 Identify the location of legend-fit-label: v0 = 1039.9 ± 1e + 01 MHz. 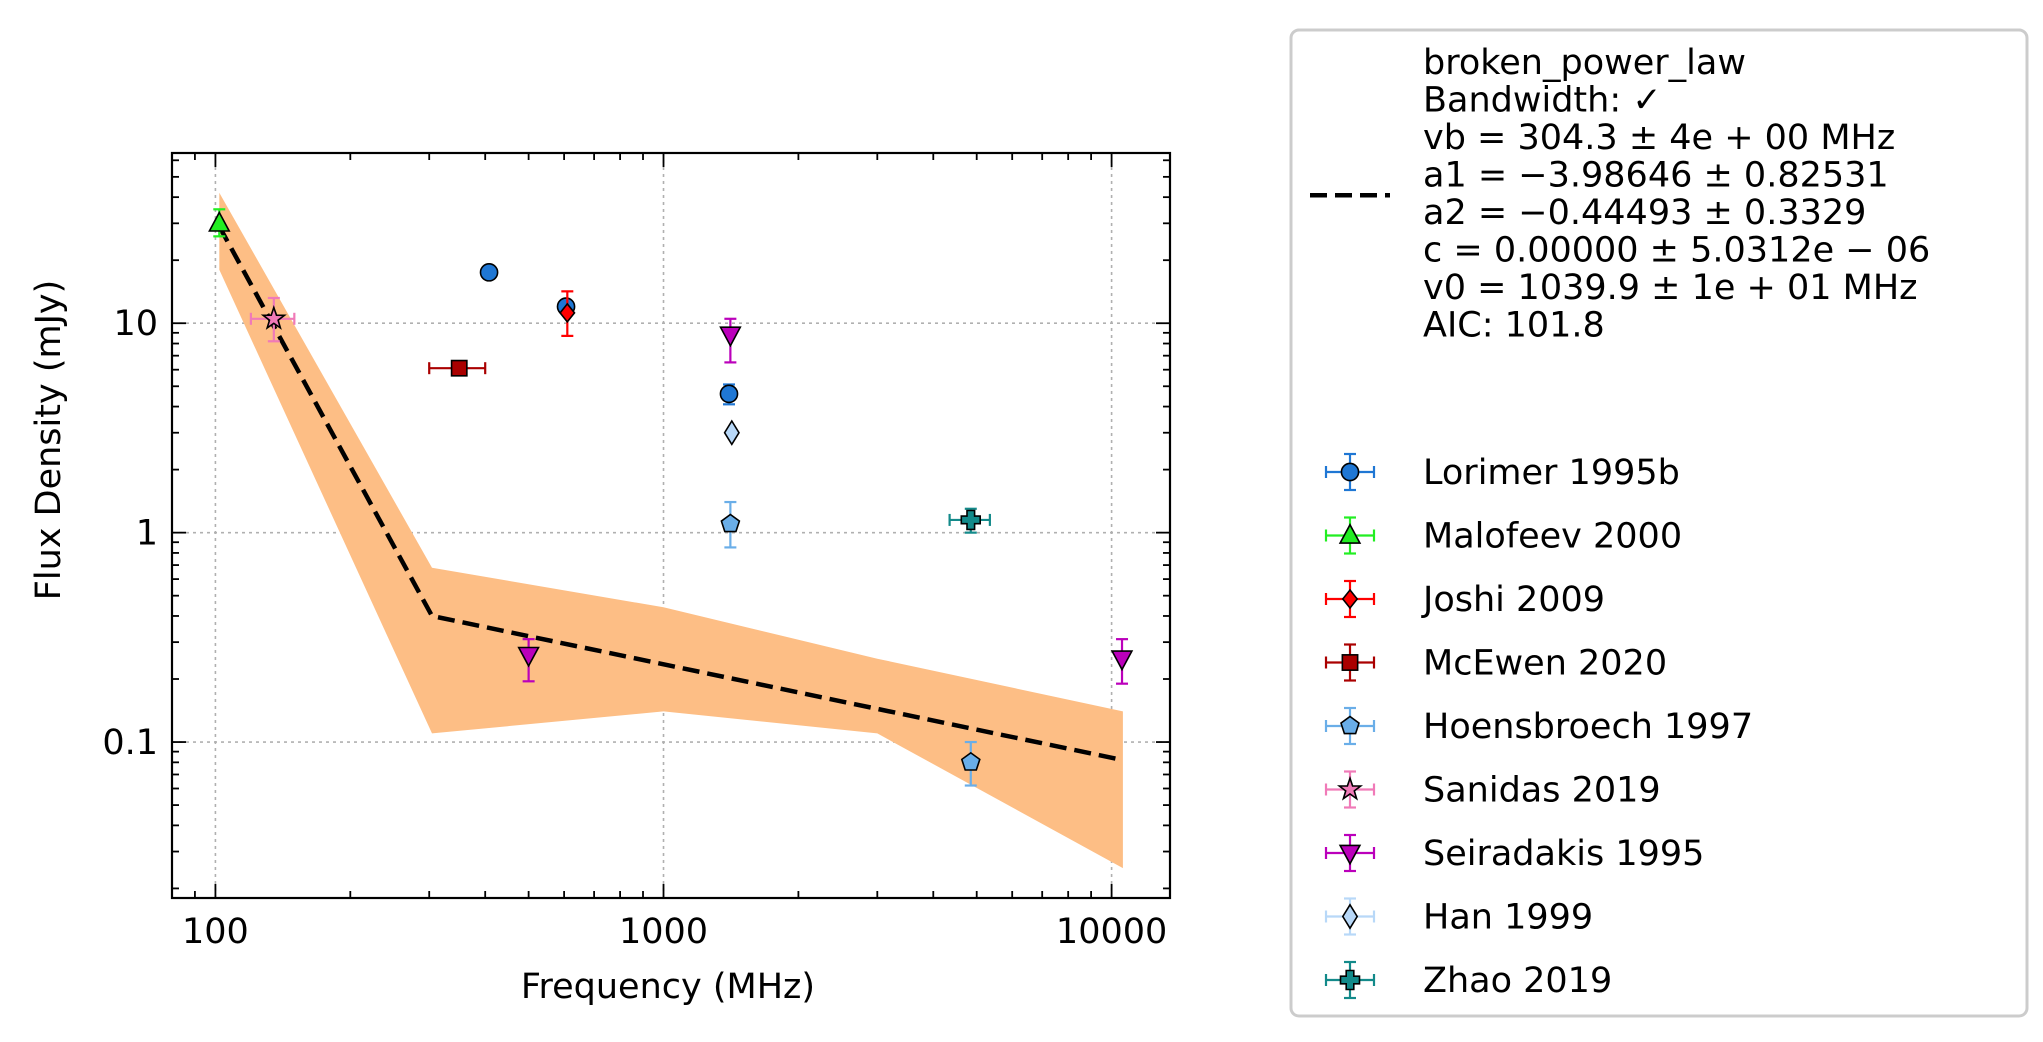
(1670, 288).